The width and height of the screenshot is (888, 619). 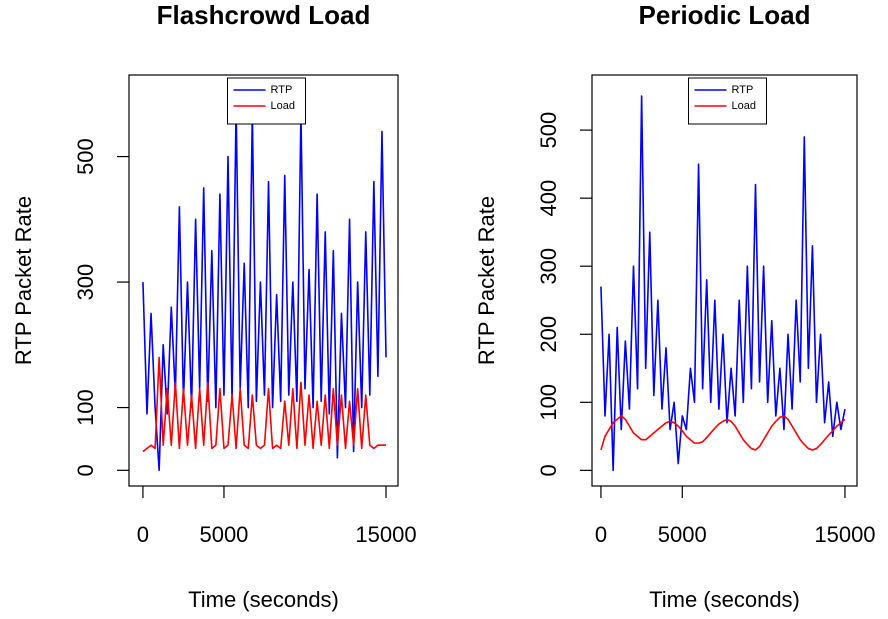 I want to click on y-tick-label: 200, so click(x=548, y=334).